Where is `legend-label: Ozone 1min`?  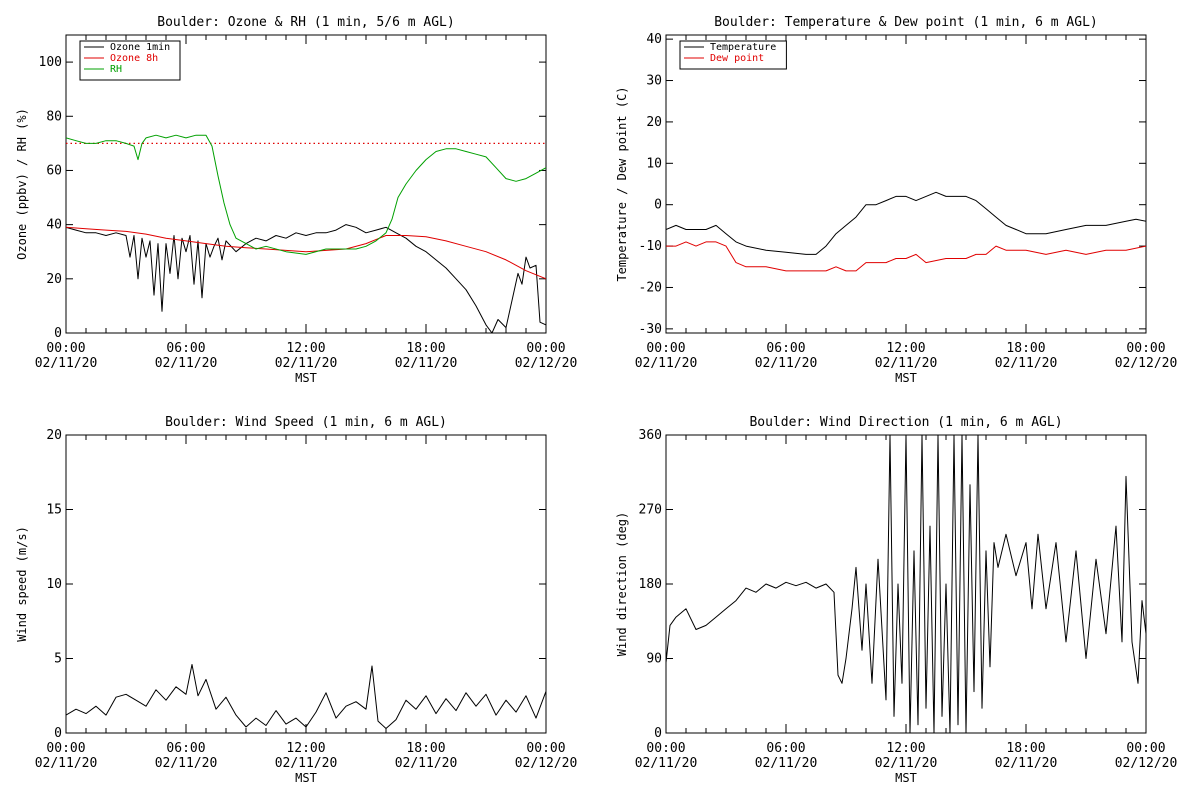 legend-label: Ozone 1min is located at coordinates (140, 47).